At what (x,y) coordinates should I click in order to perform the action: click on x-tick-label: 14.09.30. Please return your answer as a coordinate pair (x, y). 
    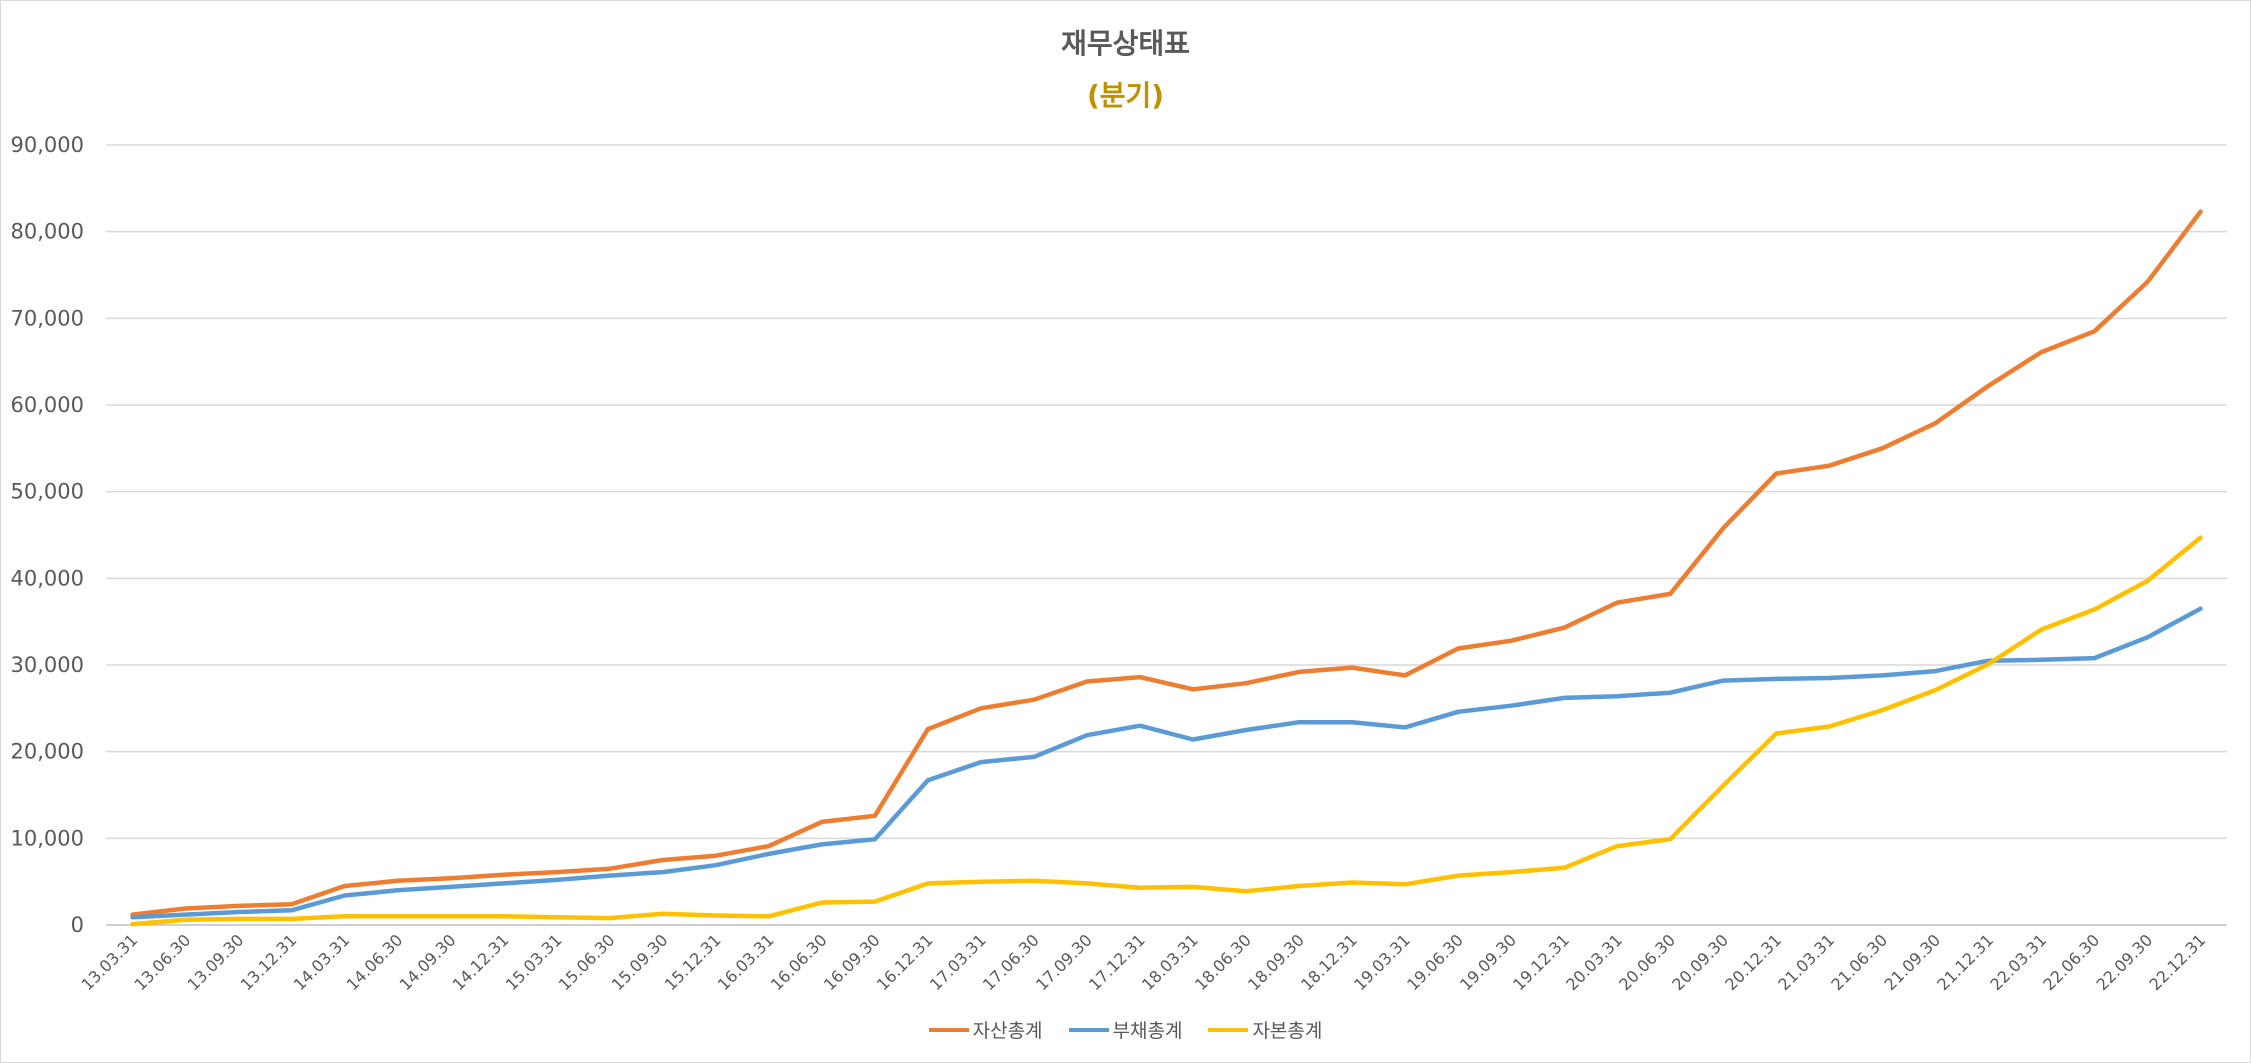
    Looking at the image, I should click on (428, 962).